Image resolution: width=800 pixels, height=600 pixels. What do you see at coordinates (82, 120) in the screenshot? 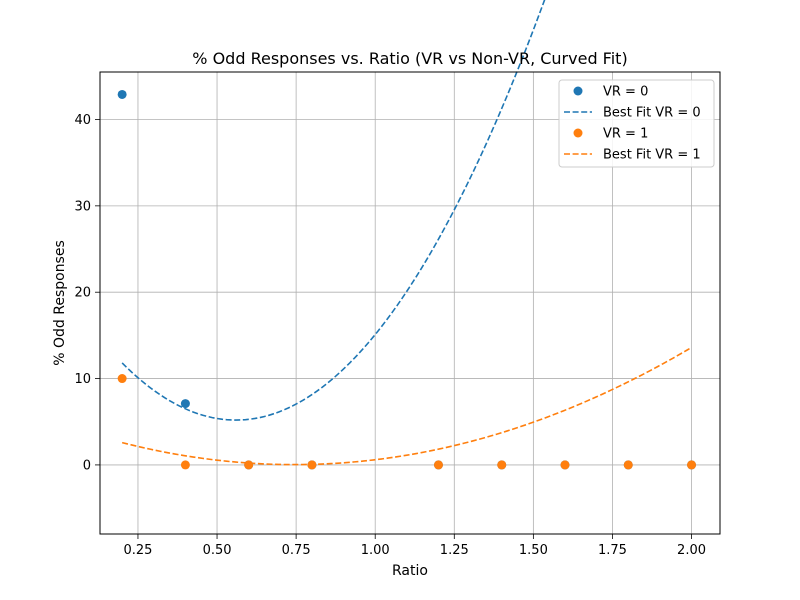
I see `y-tick-label: 40` at bounding box center [82, 120].